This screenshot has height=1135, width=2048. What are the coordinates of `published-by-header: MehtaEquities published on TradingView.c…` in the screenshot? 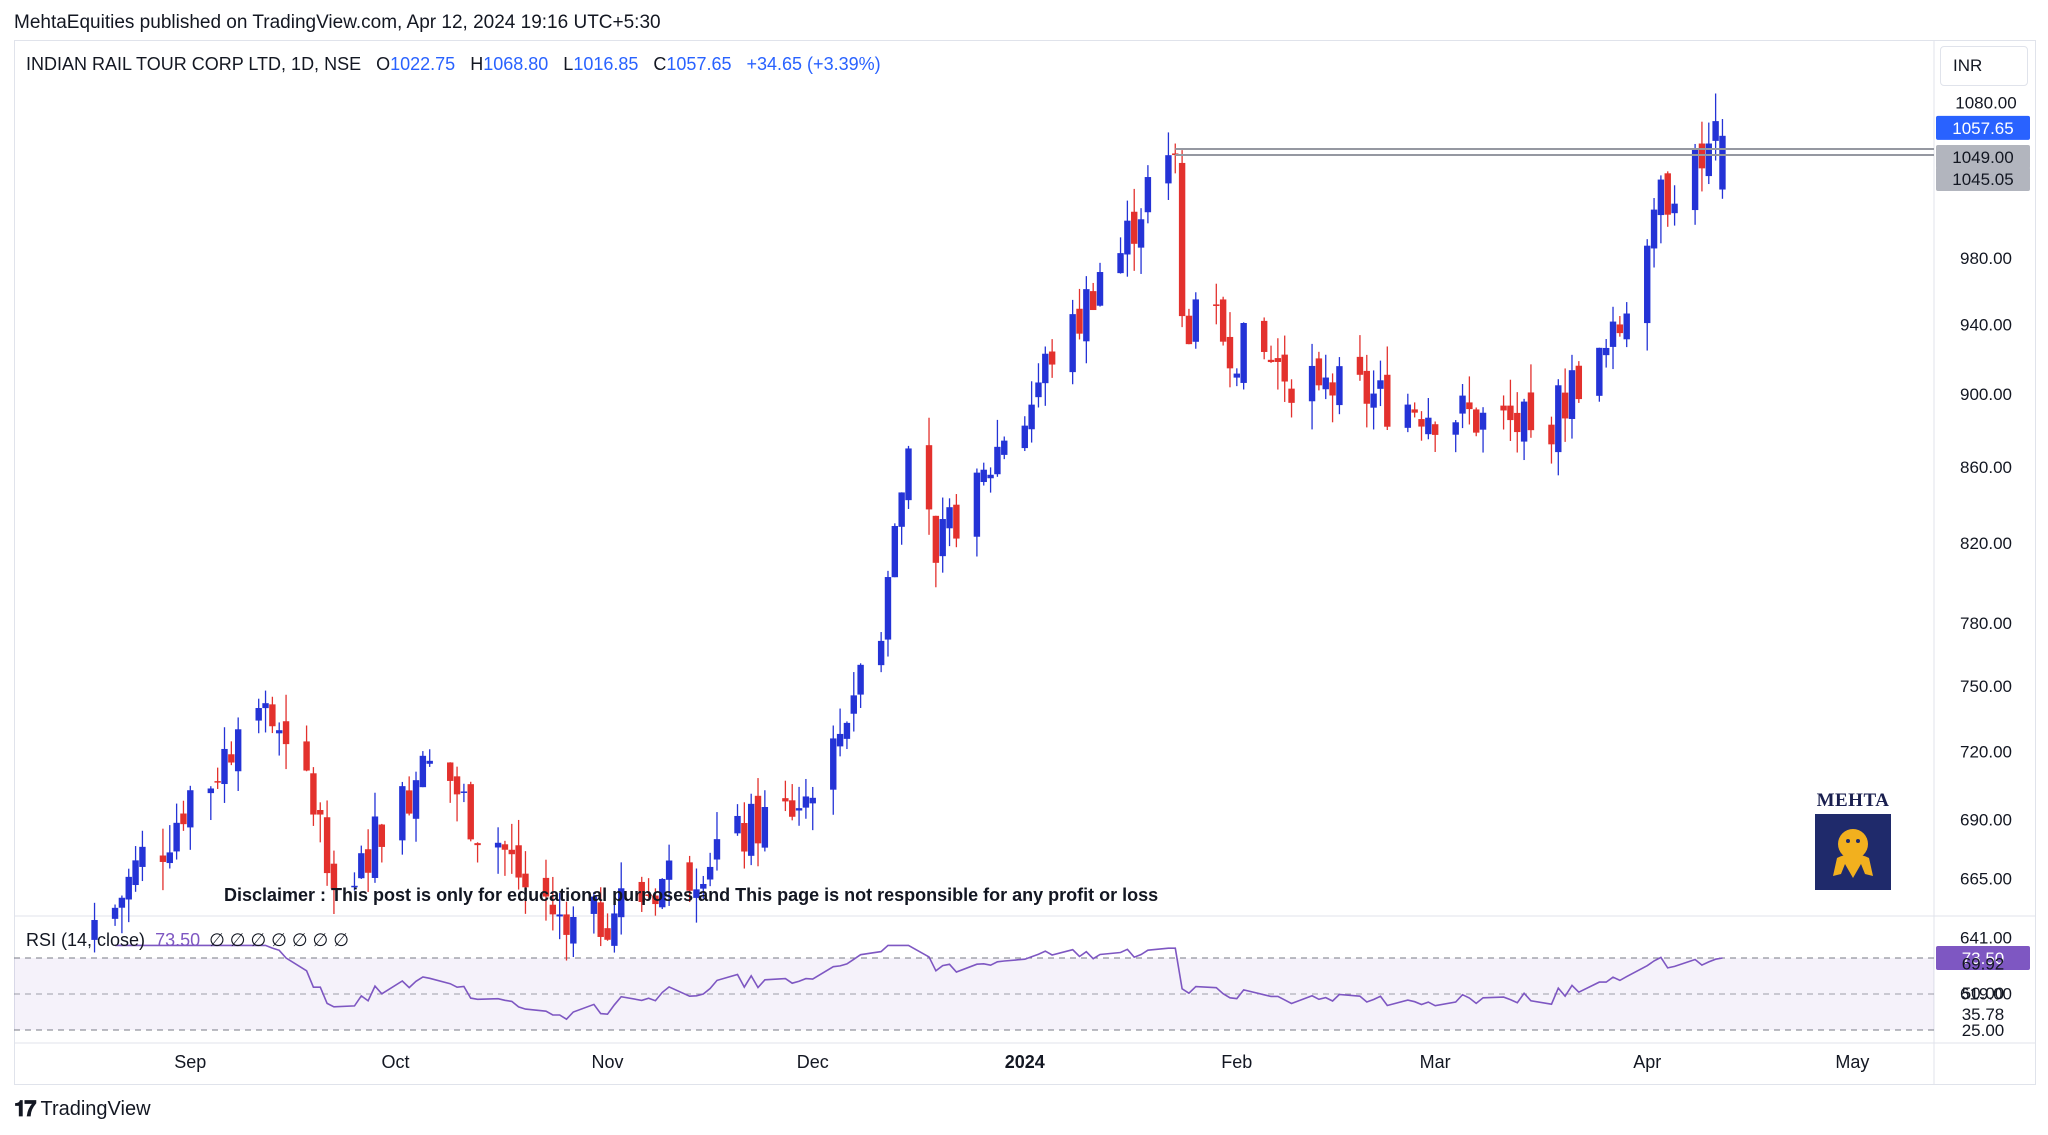 It's located at (337, 22).